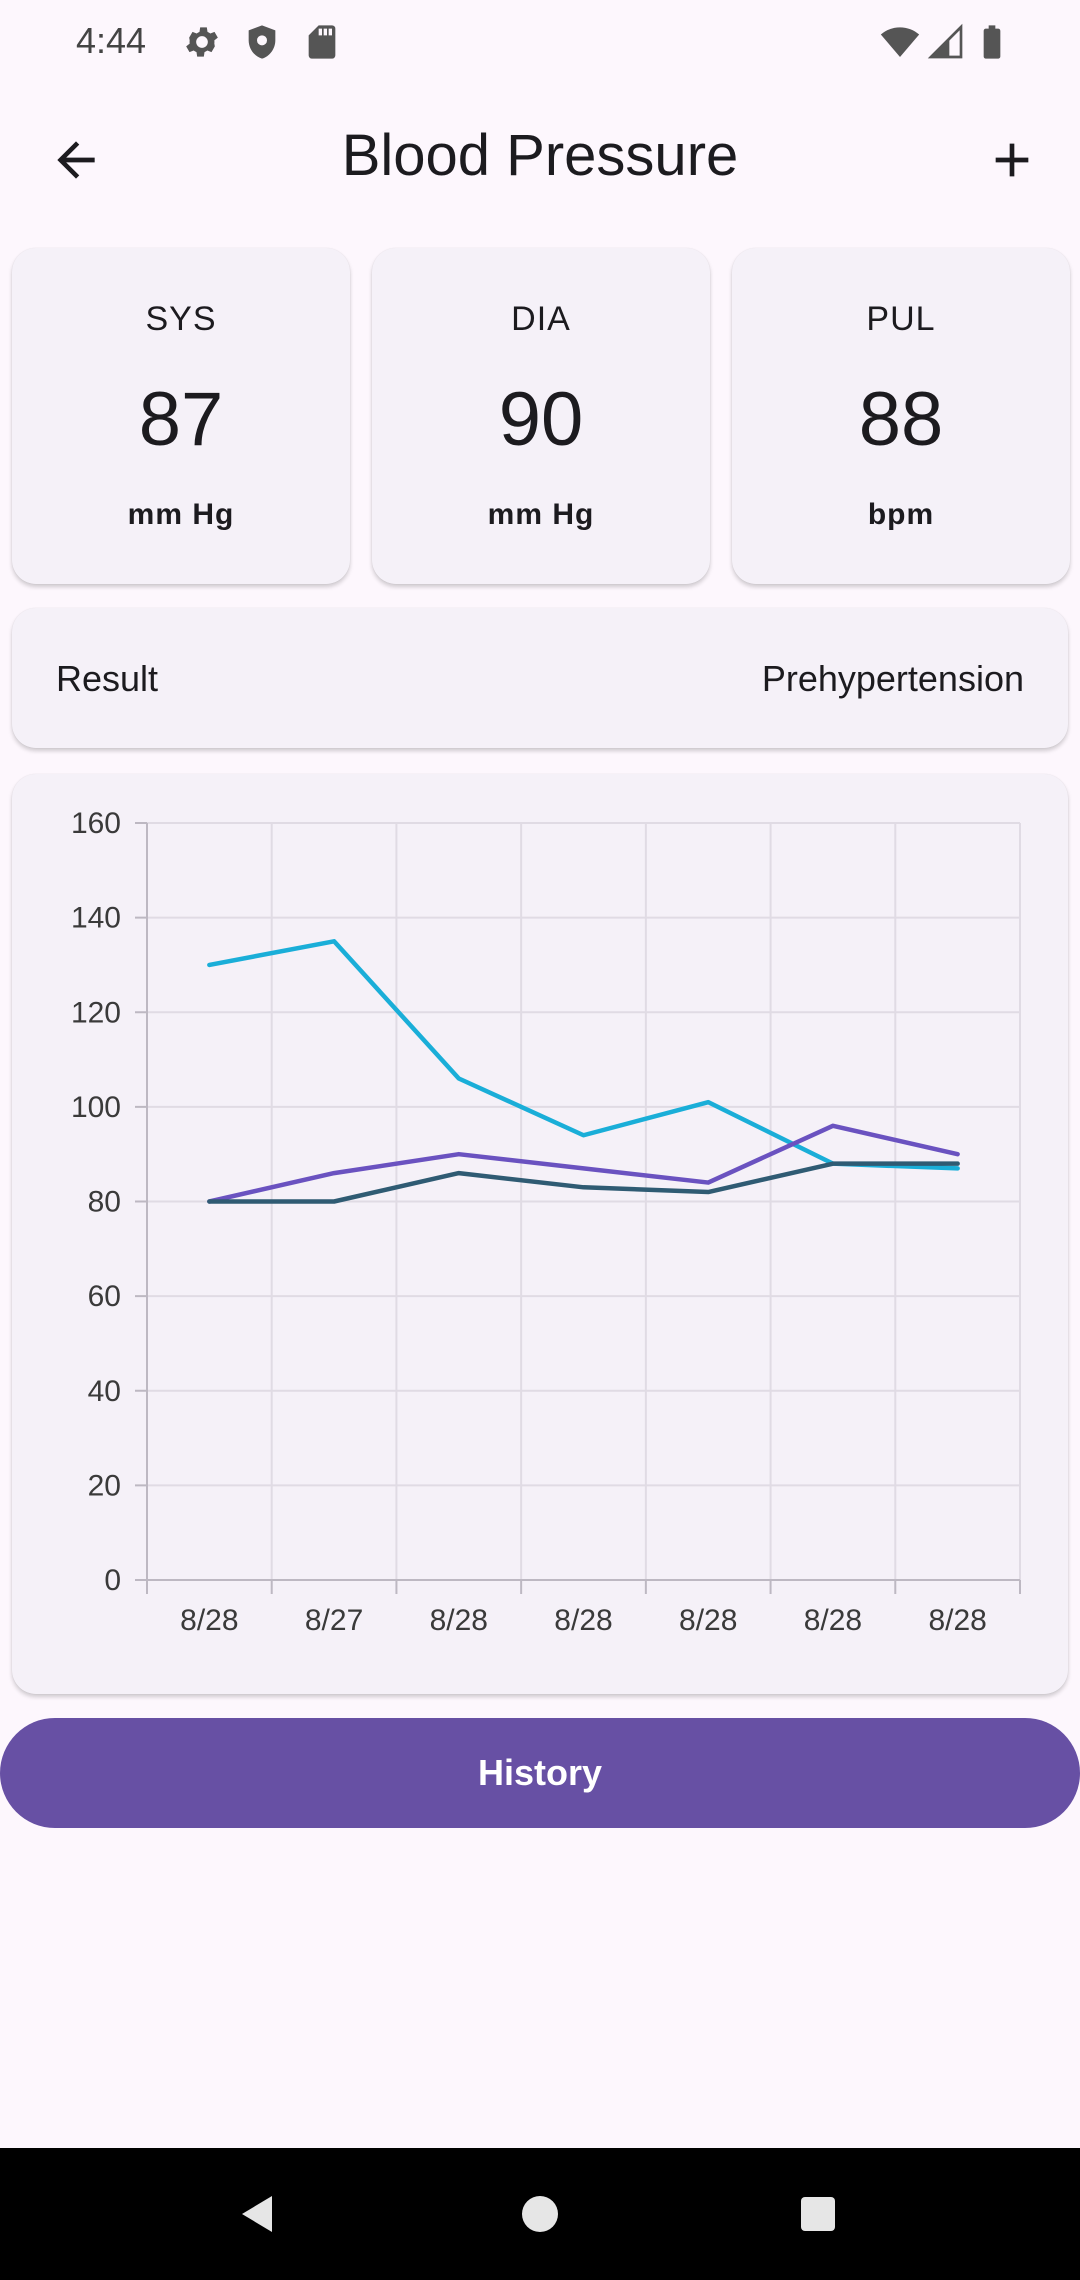 This screenshot has height=2280, width=1080. Describe the element at coordinates (541, 419) in the screenshot. I see `metric-value: 90` at that location.